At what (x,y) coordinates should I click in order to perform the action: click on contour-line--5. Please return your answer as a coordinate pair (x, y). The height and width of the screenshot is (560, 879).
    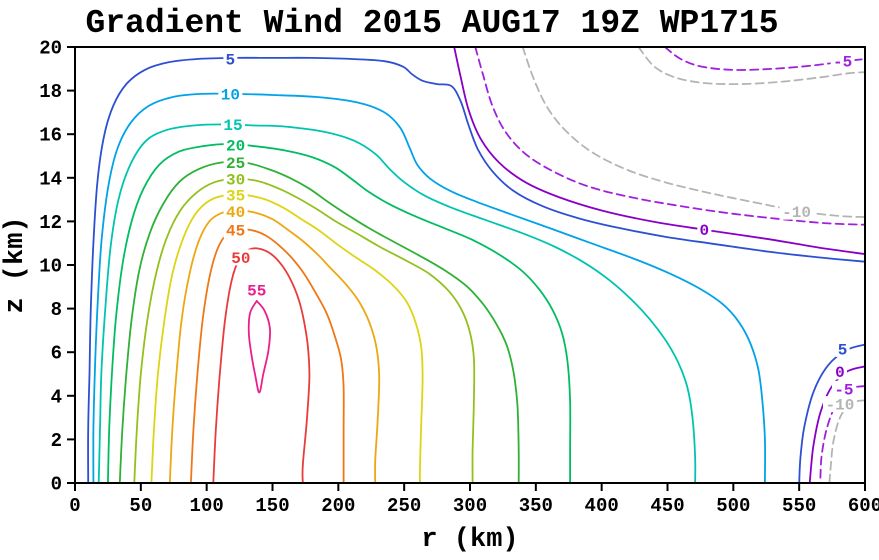
    Looking at the image, I should click on (669, 136).